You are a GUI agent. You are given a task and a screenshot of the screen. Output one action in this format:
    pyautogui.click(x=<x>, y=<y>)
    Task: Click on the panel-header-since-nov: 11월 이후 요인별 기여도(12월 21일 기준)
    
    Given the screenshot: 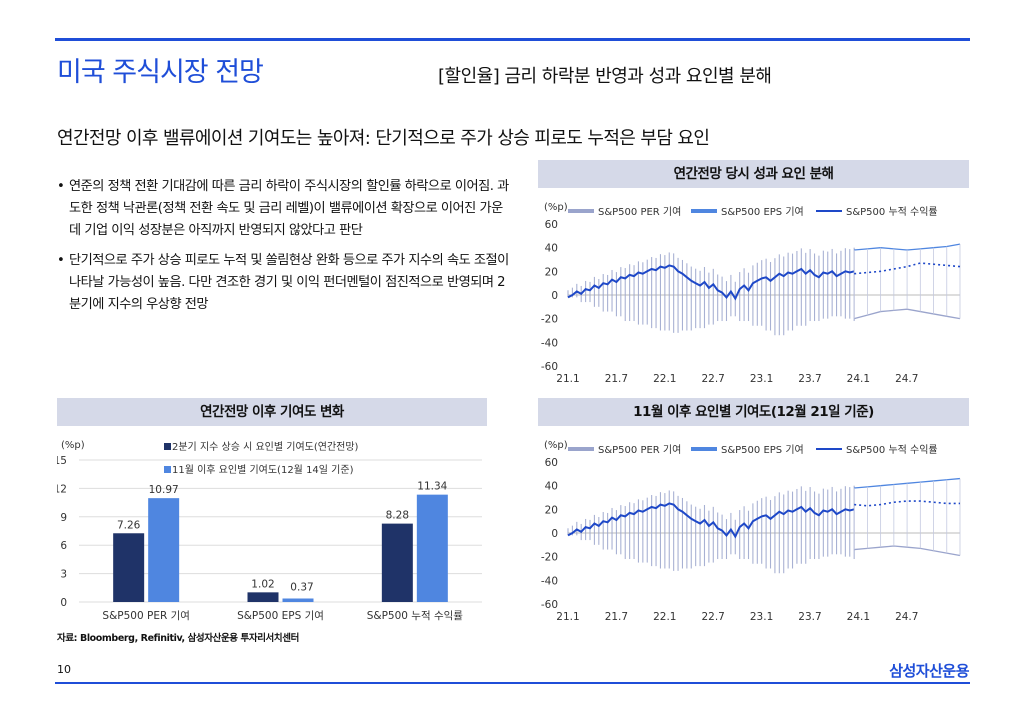 What is the action you would take?
    pyautogui.click(x=753, y=412)
    